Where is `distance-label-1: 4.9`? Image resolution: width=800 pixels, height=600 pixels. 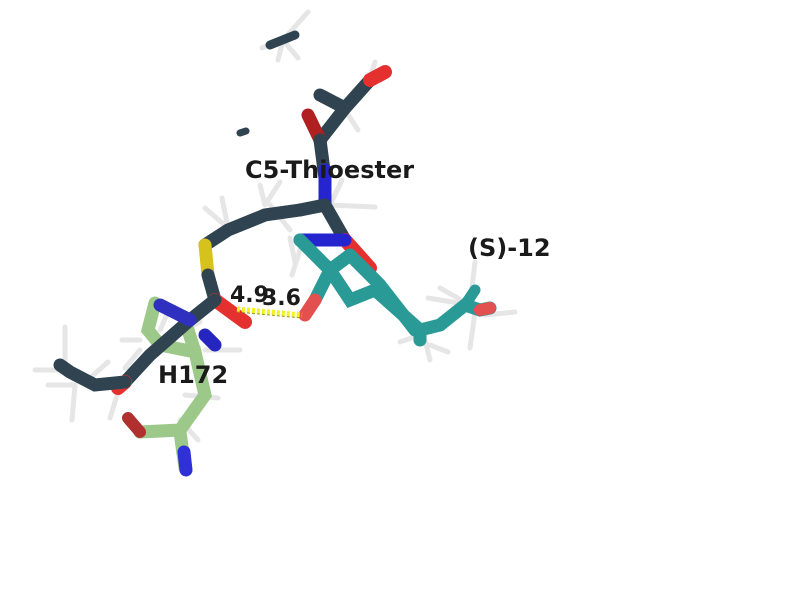
distance-label-1: 4.9 is located at coordinates (249, 295).